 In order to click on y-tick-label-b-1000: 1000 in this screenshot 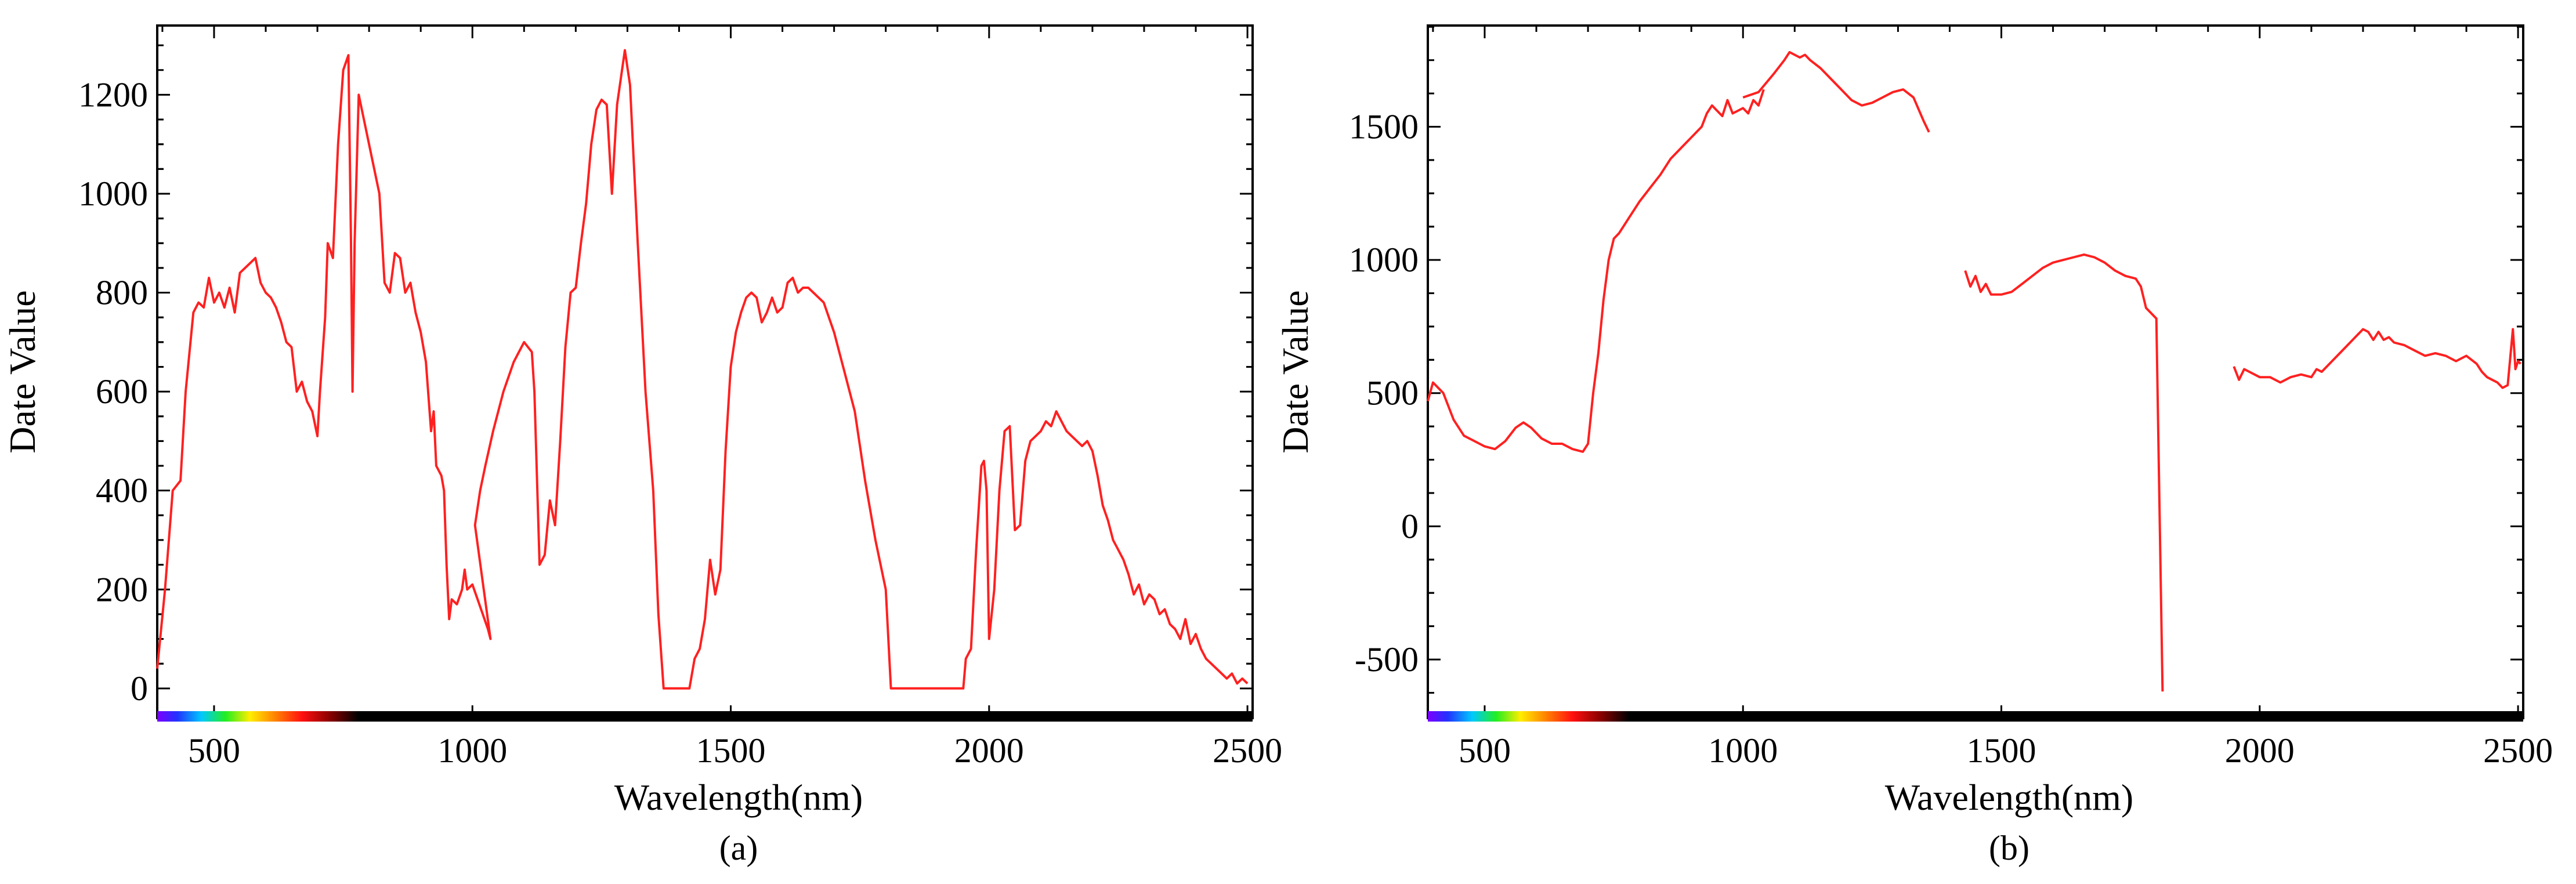, I will do `click(1384, 260)`.